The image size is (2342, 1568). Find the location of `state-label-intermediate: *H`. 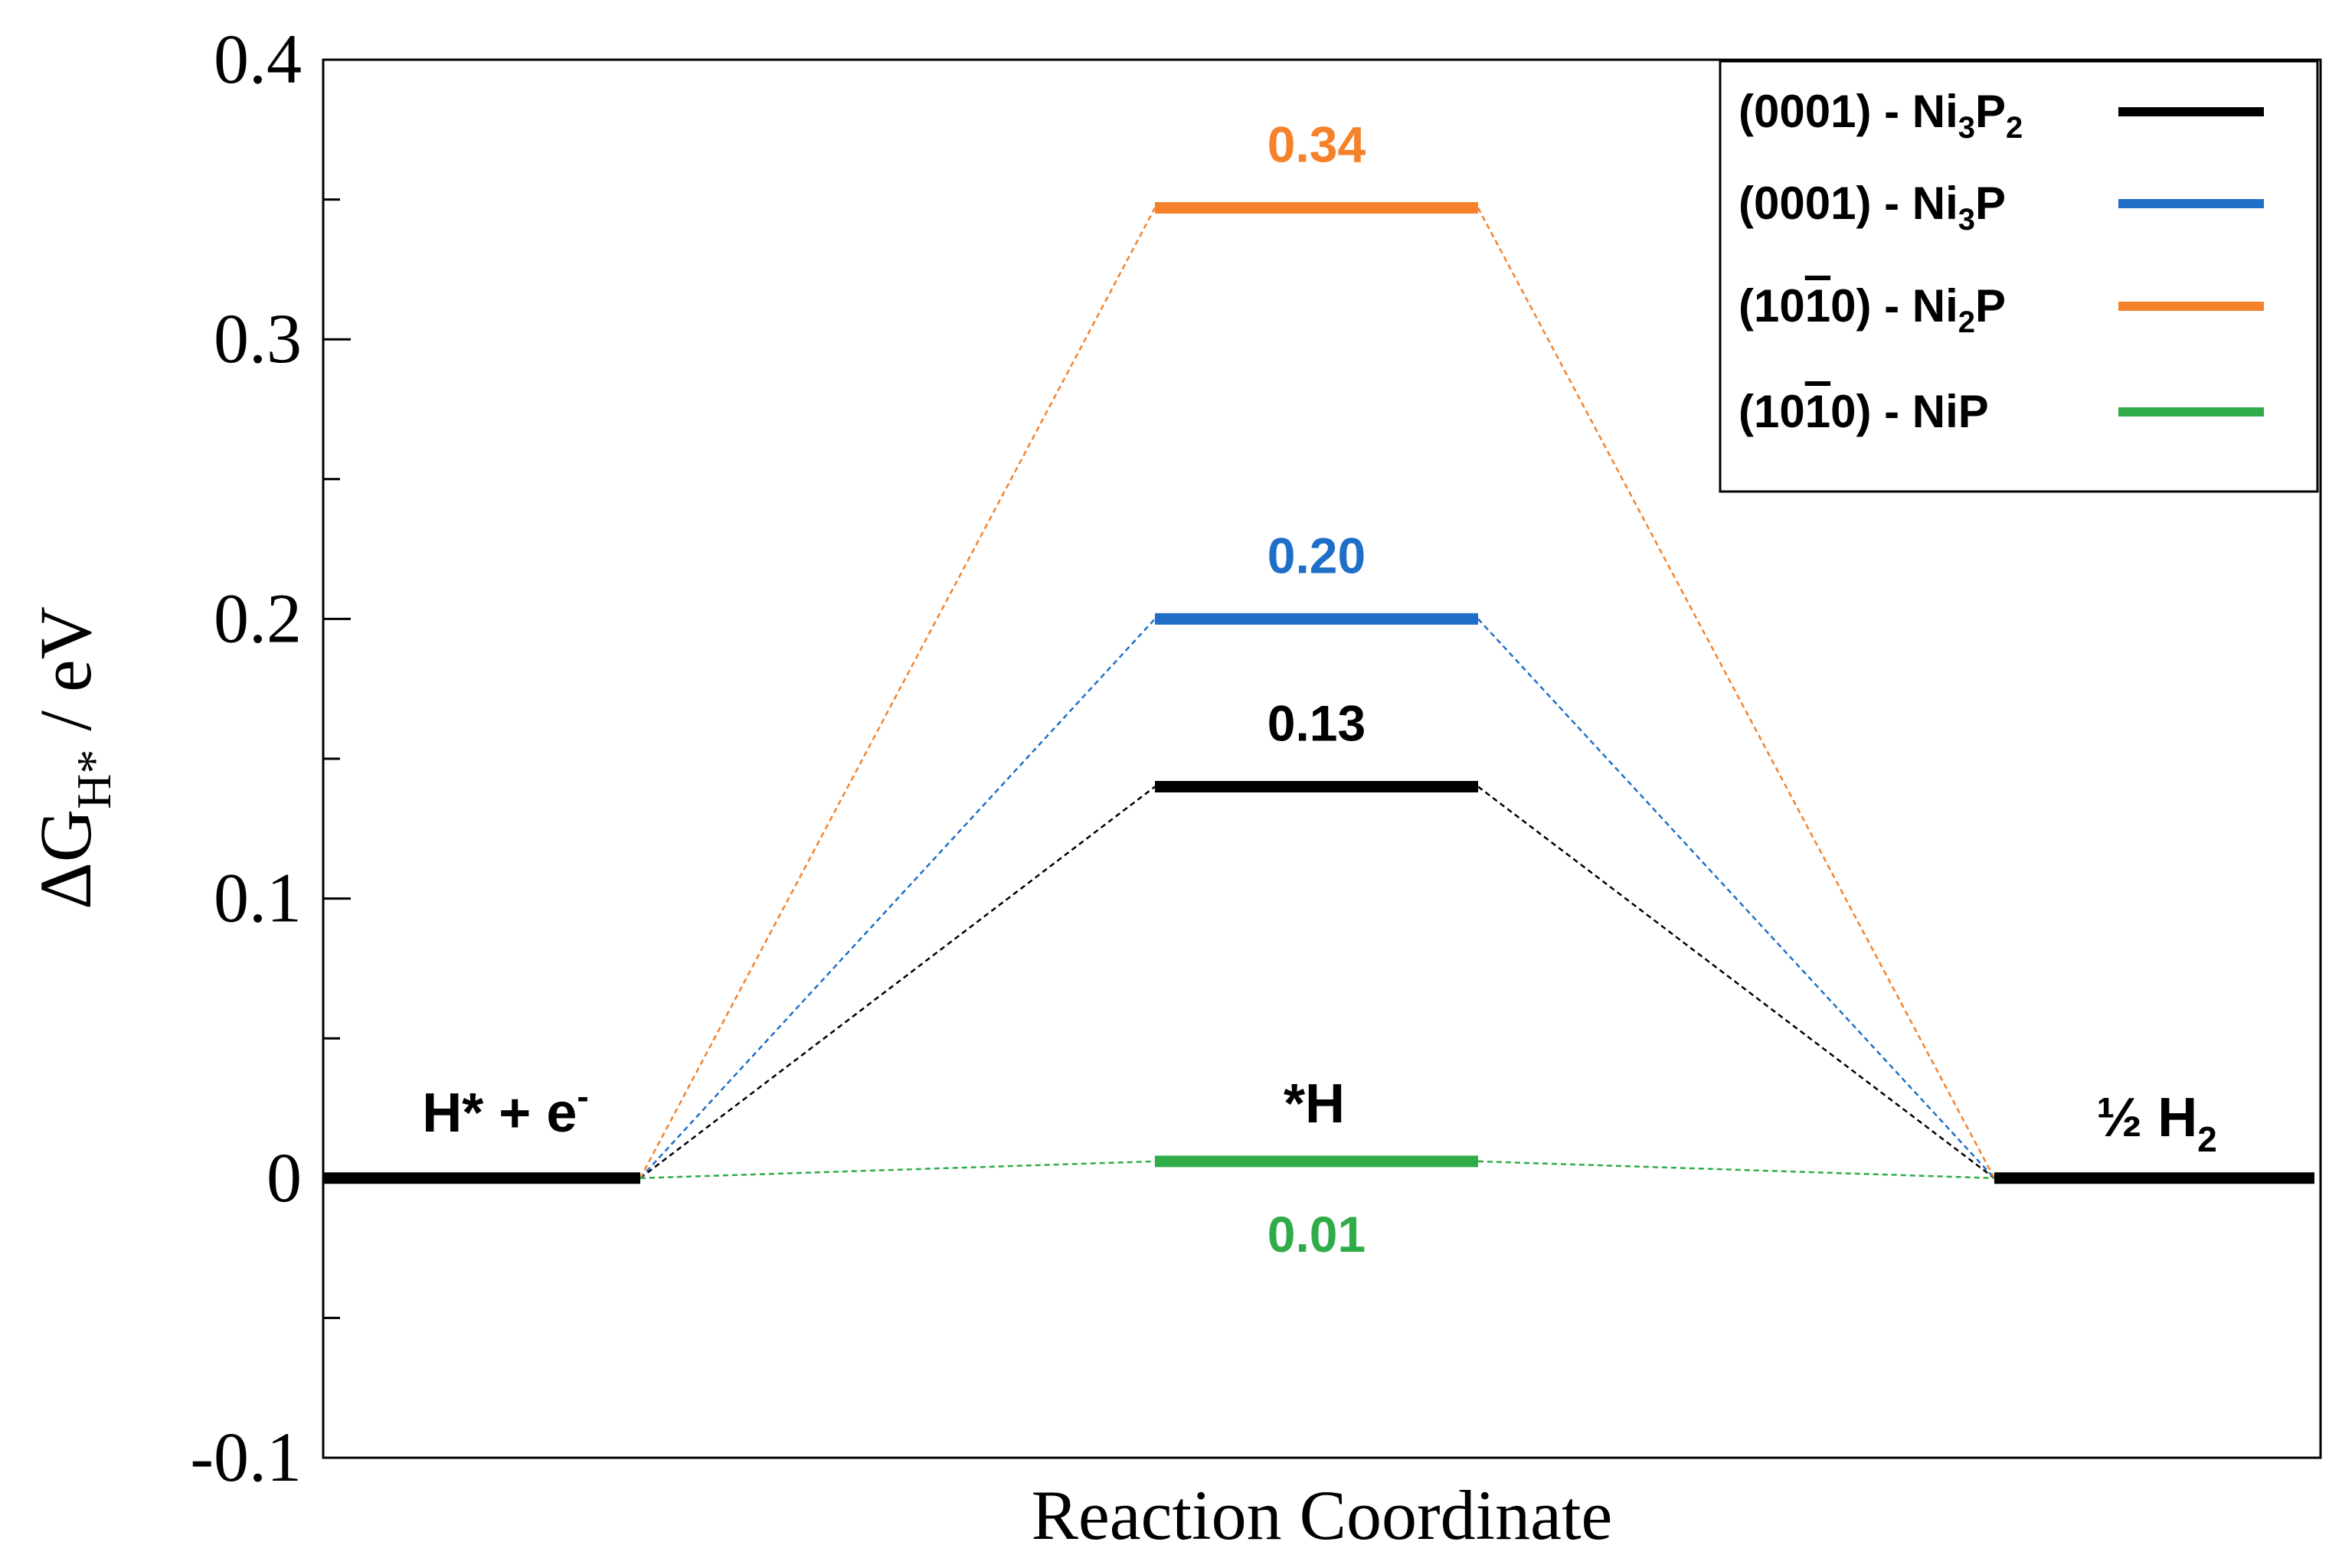

state-label-intermediate: *H is located at coordinates (1314, 1104).